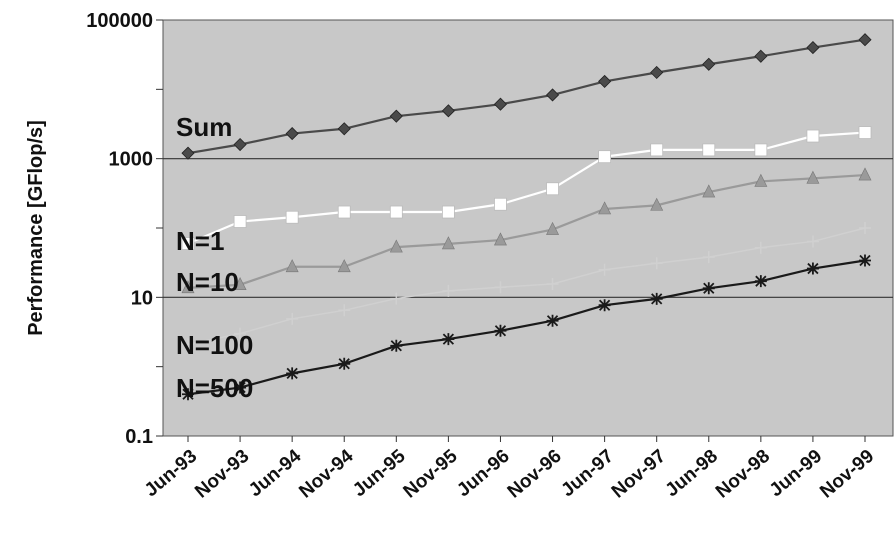 This screenshot has width=896, height=544. What do you see at coordinates (204, 127) in the screenshot?
I see `series-label-sum: Sum` at bounding box center [204, 127].